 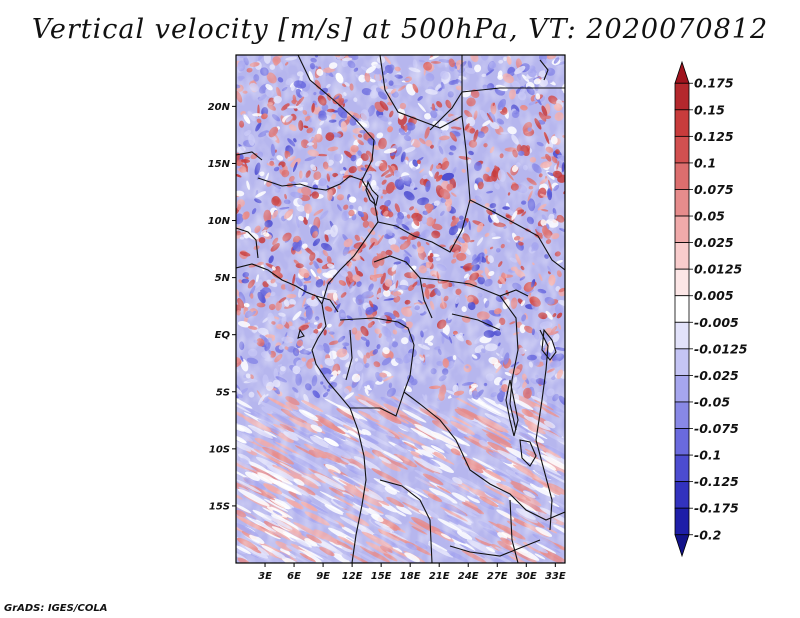 I want to click on colorbar-label: -0.175, so click(x=716, y=508).